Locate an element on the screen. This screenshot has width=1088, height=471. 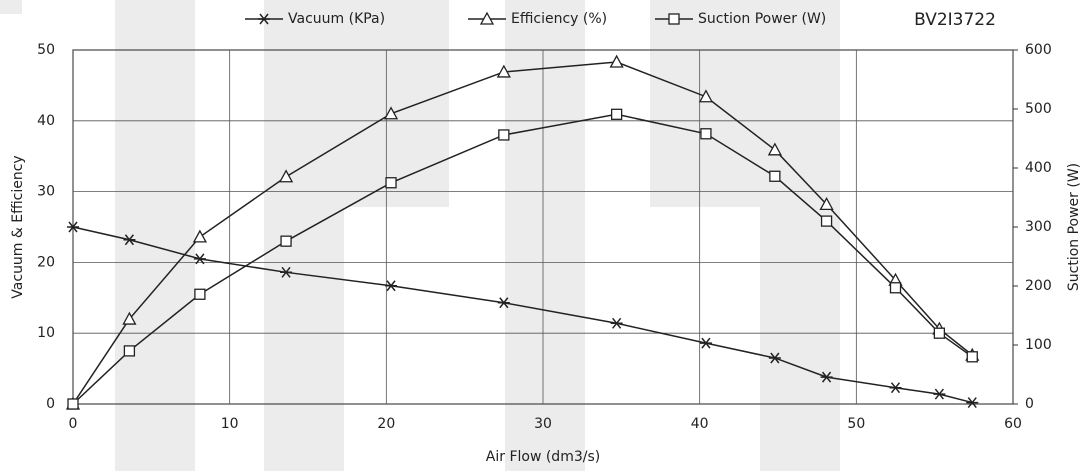
legend-label: Efficiency (%) is located at coordinates (559, 19).